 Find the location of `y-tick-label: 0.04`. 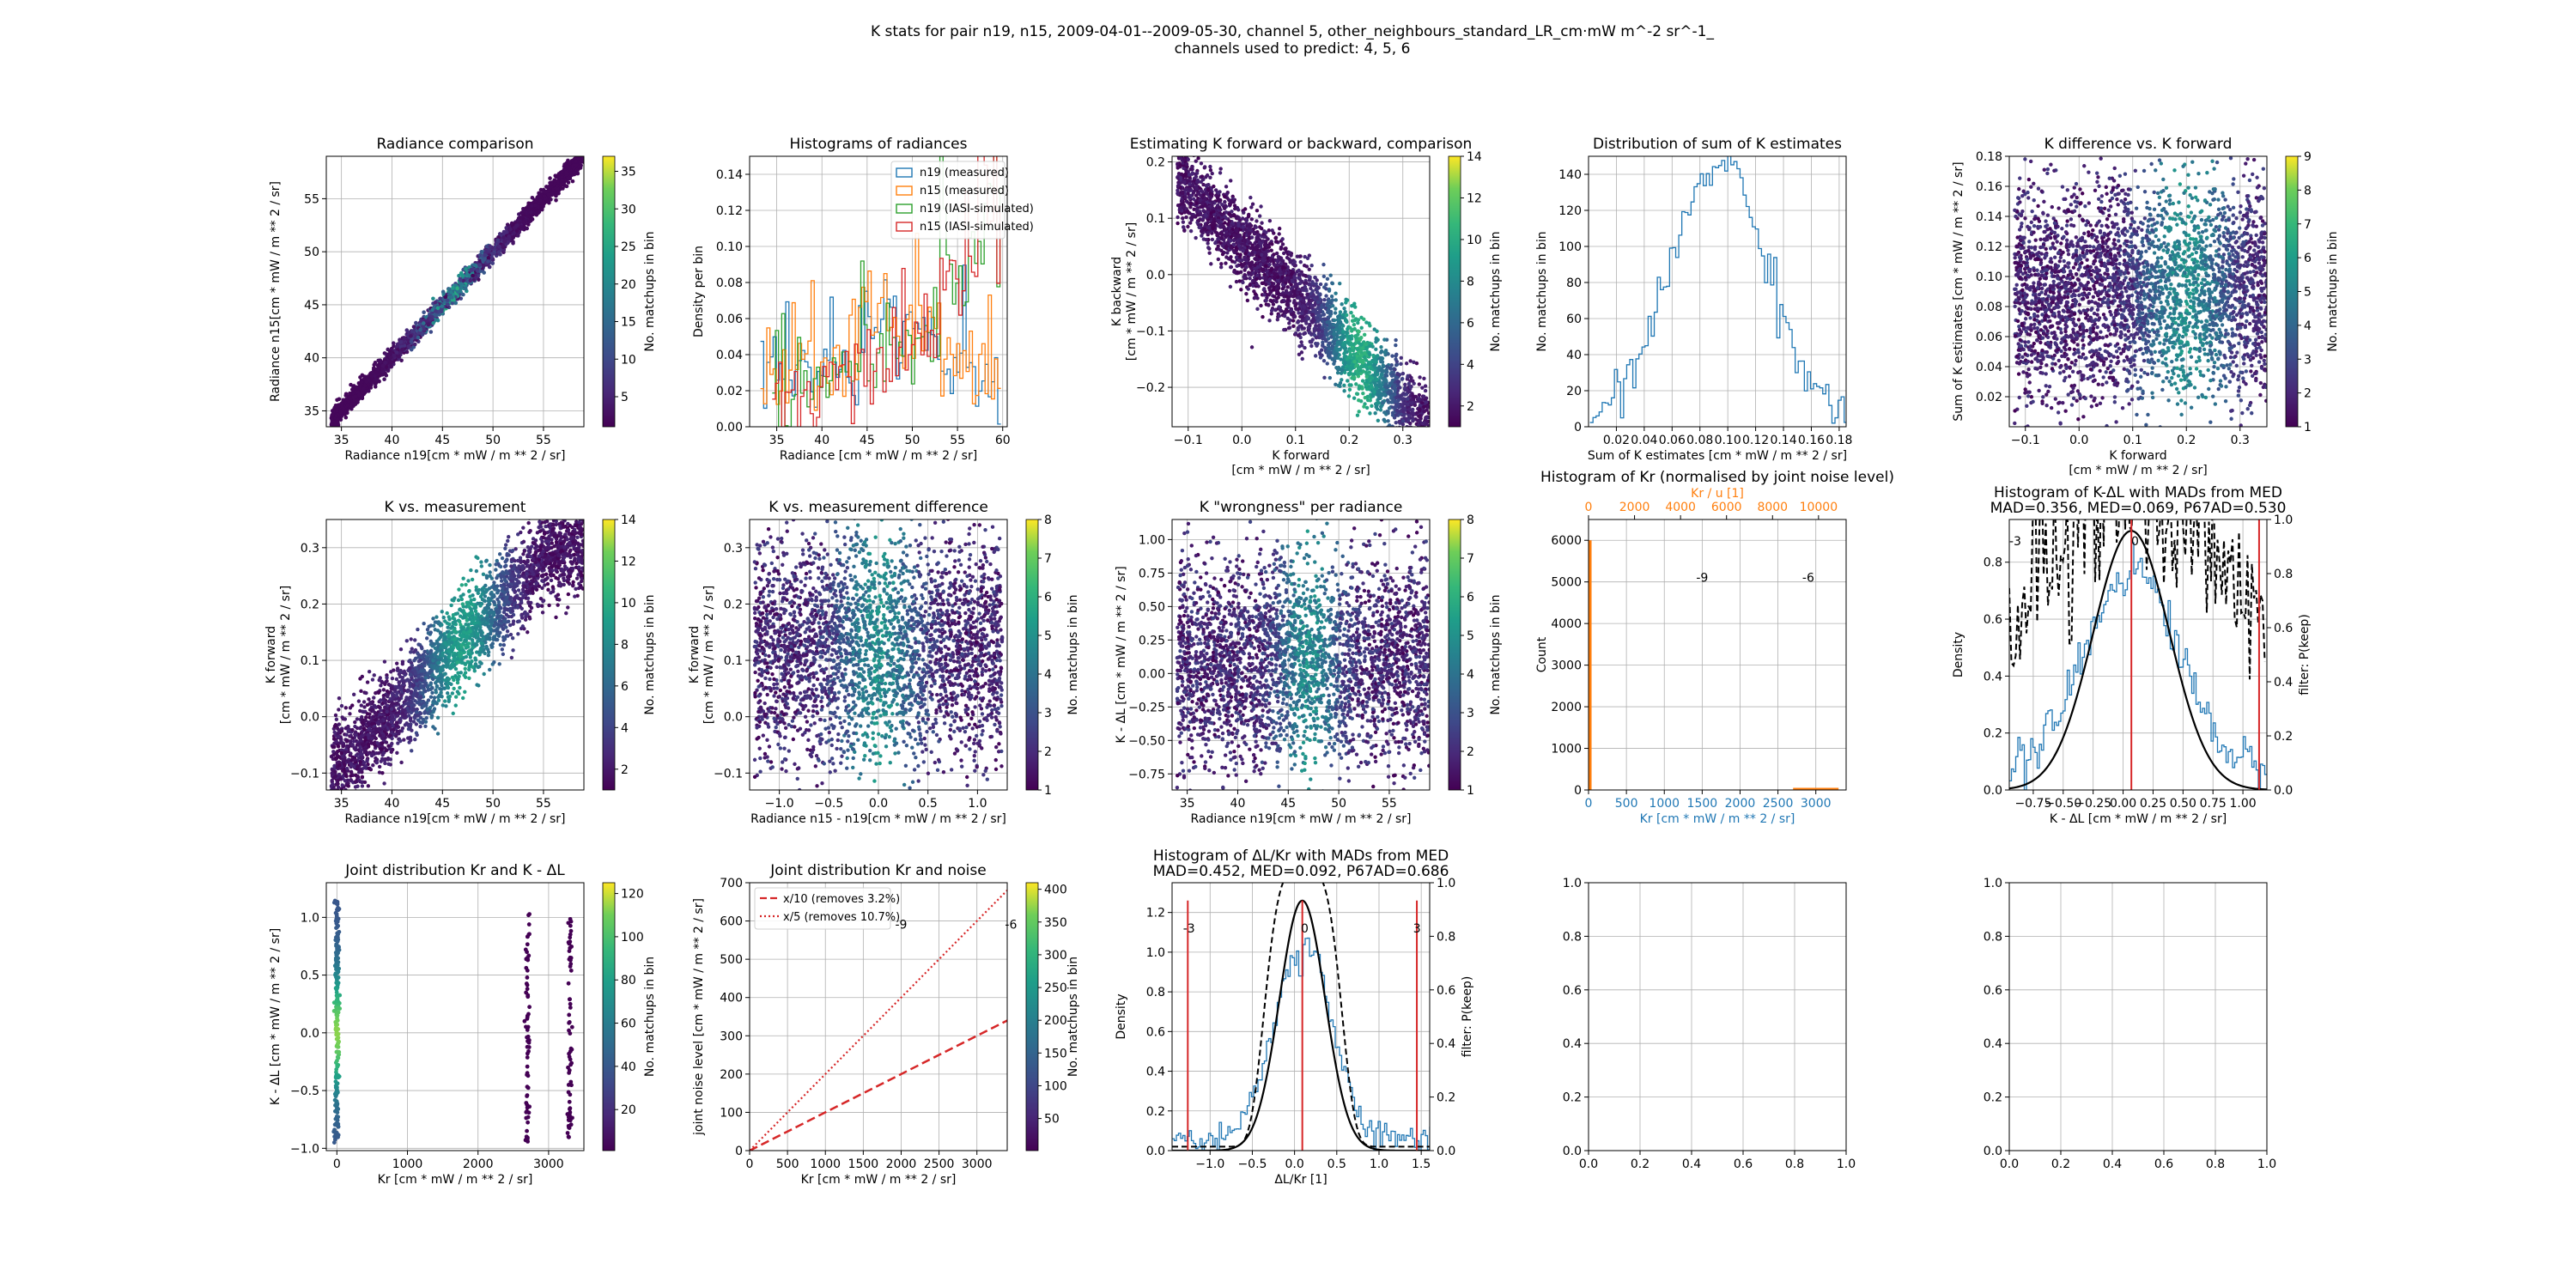

y-tick-label: 0.04 is located at coordinates (729, 355).